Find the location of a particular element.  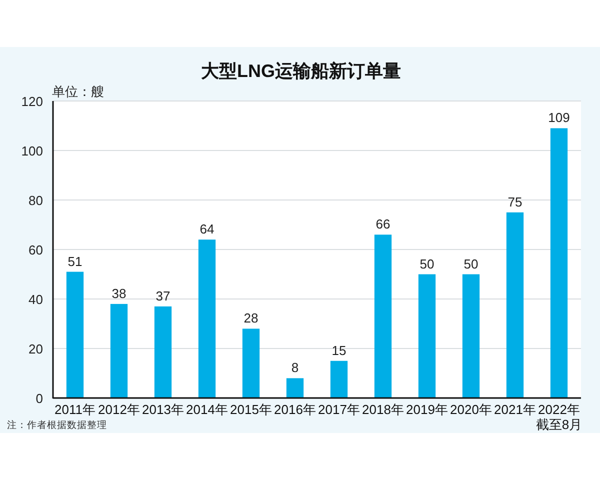

title: 大型LNG运输船新订单量 is located at coordinates (301, 71).